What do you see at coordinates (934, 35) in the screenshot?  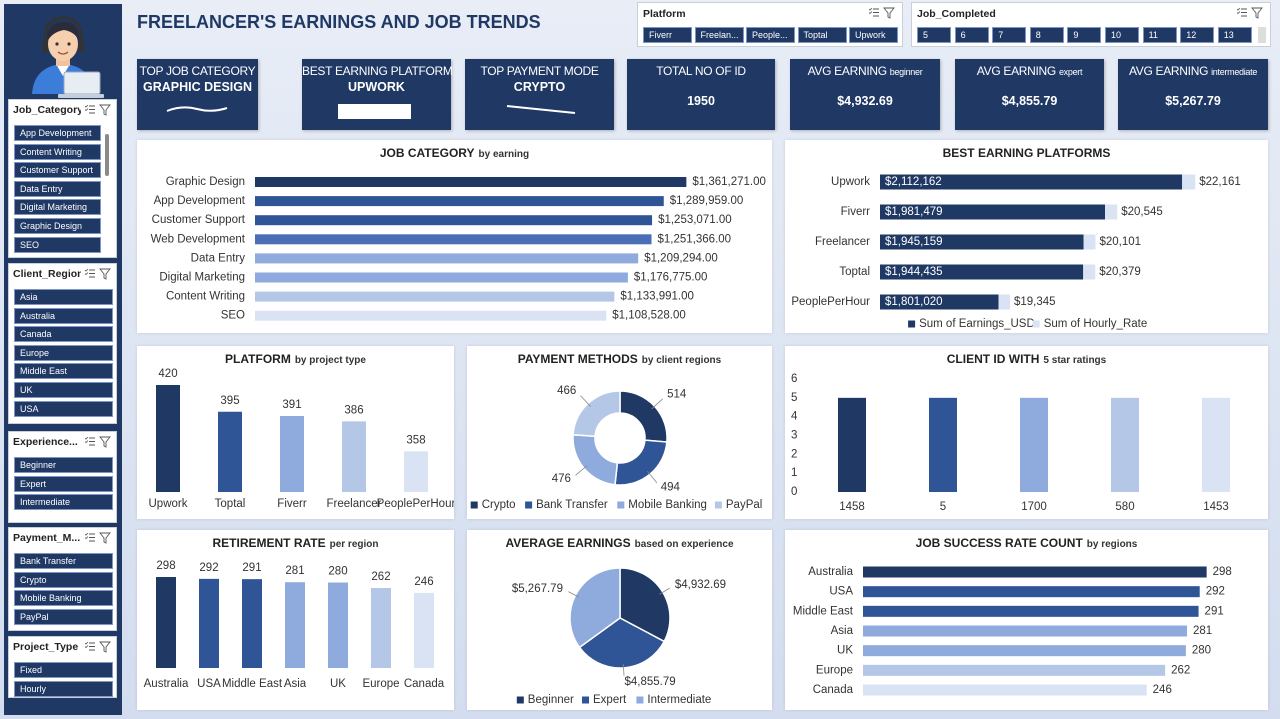 I see `slicer-item: 5` at bounding box center [934, 35].